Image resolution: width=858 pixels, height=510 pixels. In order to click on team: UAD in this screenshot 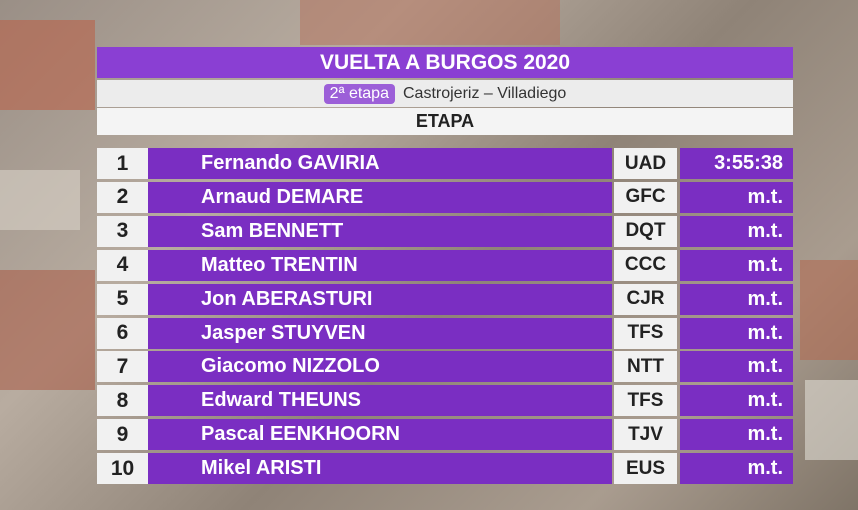, I will do `click(645, 163)`.